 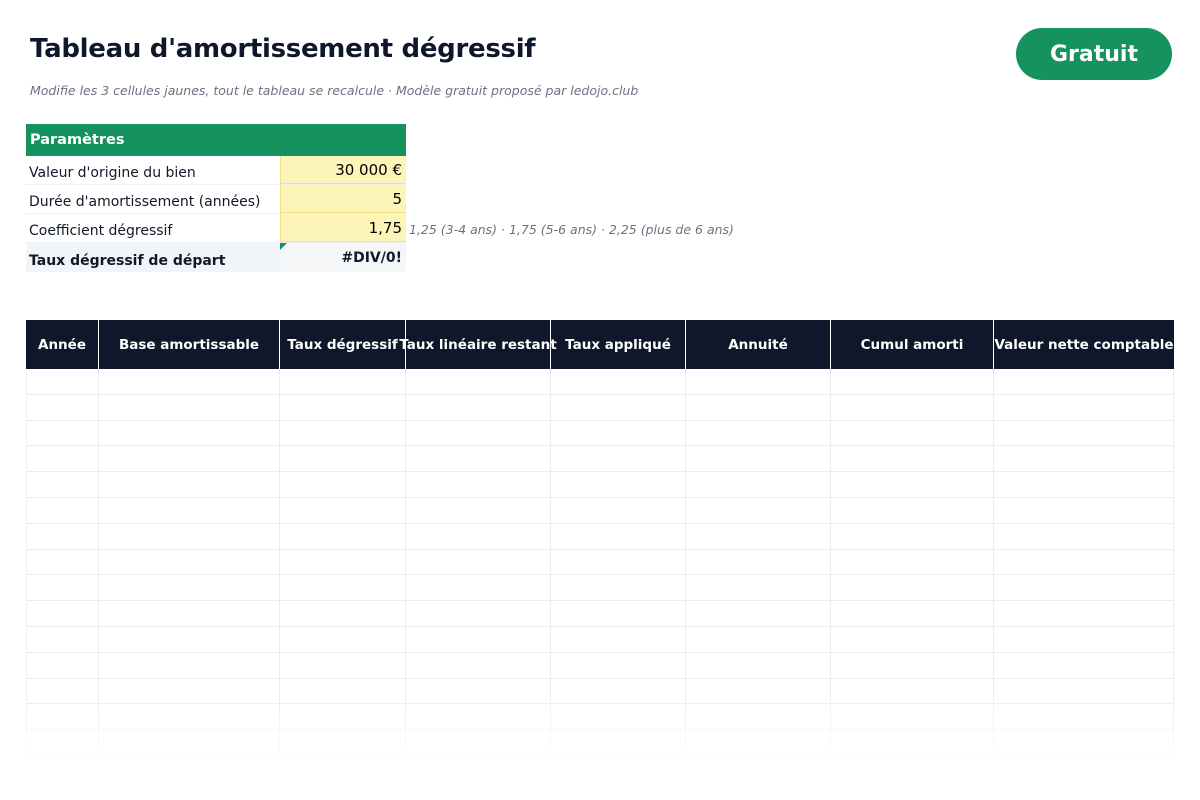 I want to click on duration-input: 5, so click(x=343, y=199).